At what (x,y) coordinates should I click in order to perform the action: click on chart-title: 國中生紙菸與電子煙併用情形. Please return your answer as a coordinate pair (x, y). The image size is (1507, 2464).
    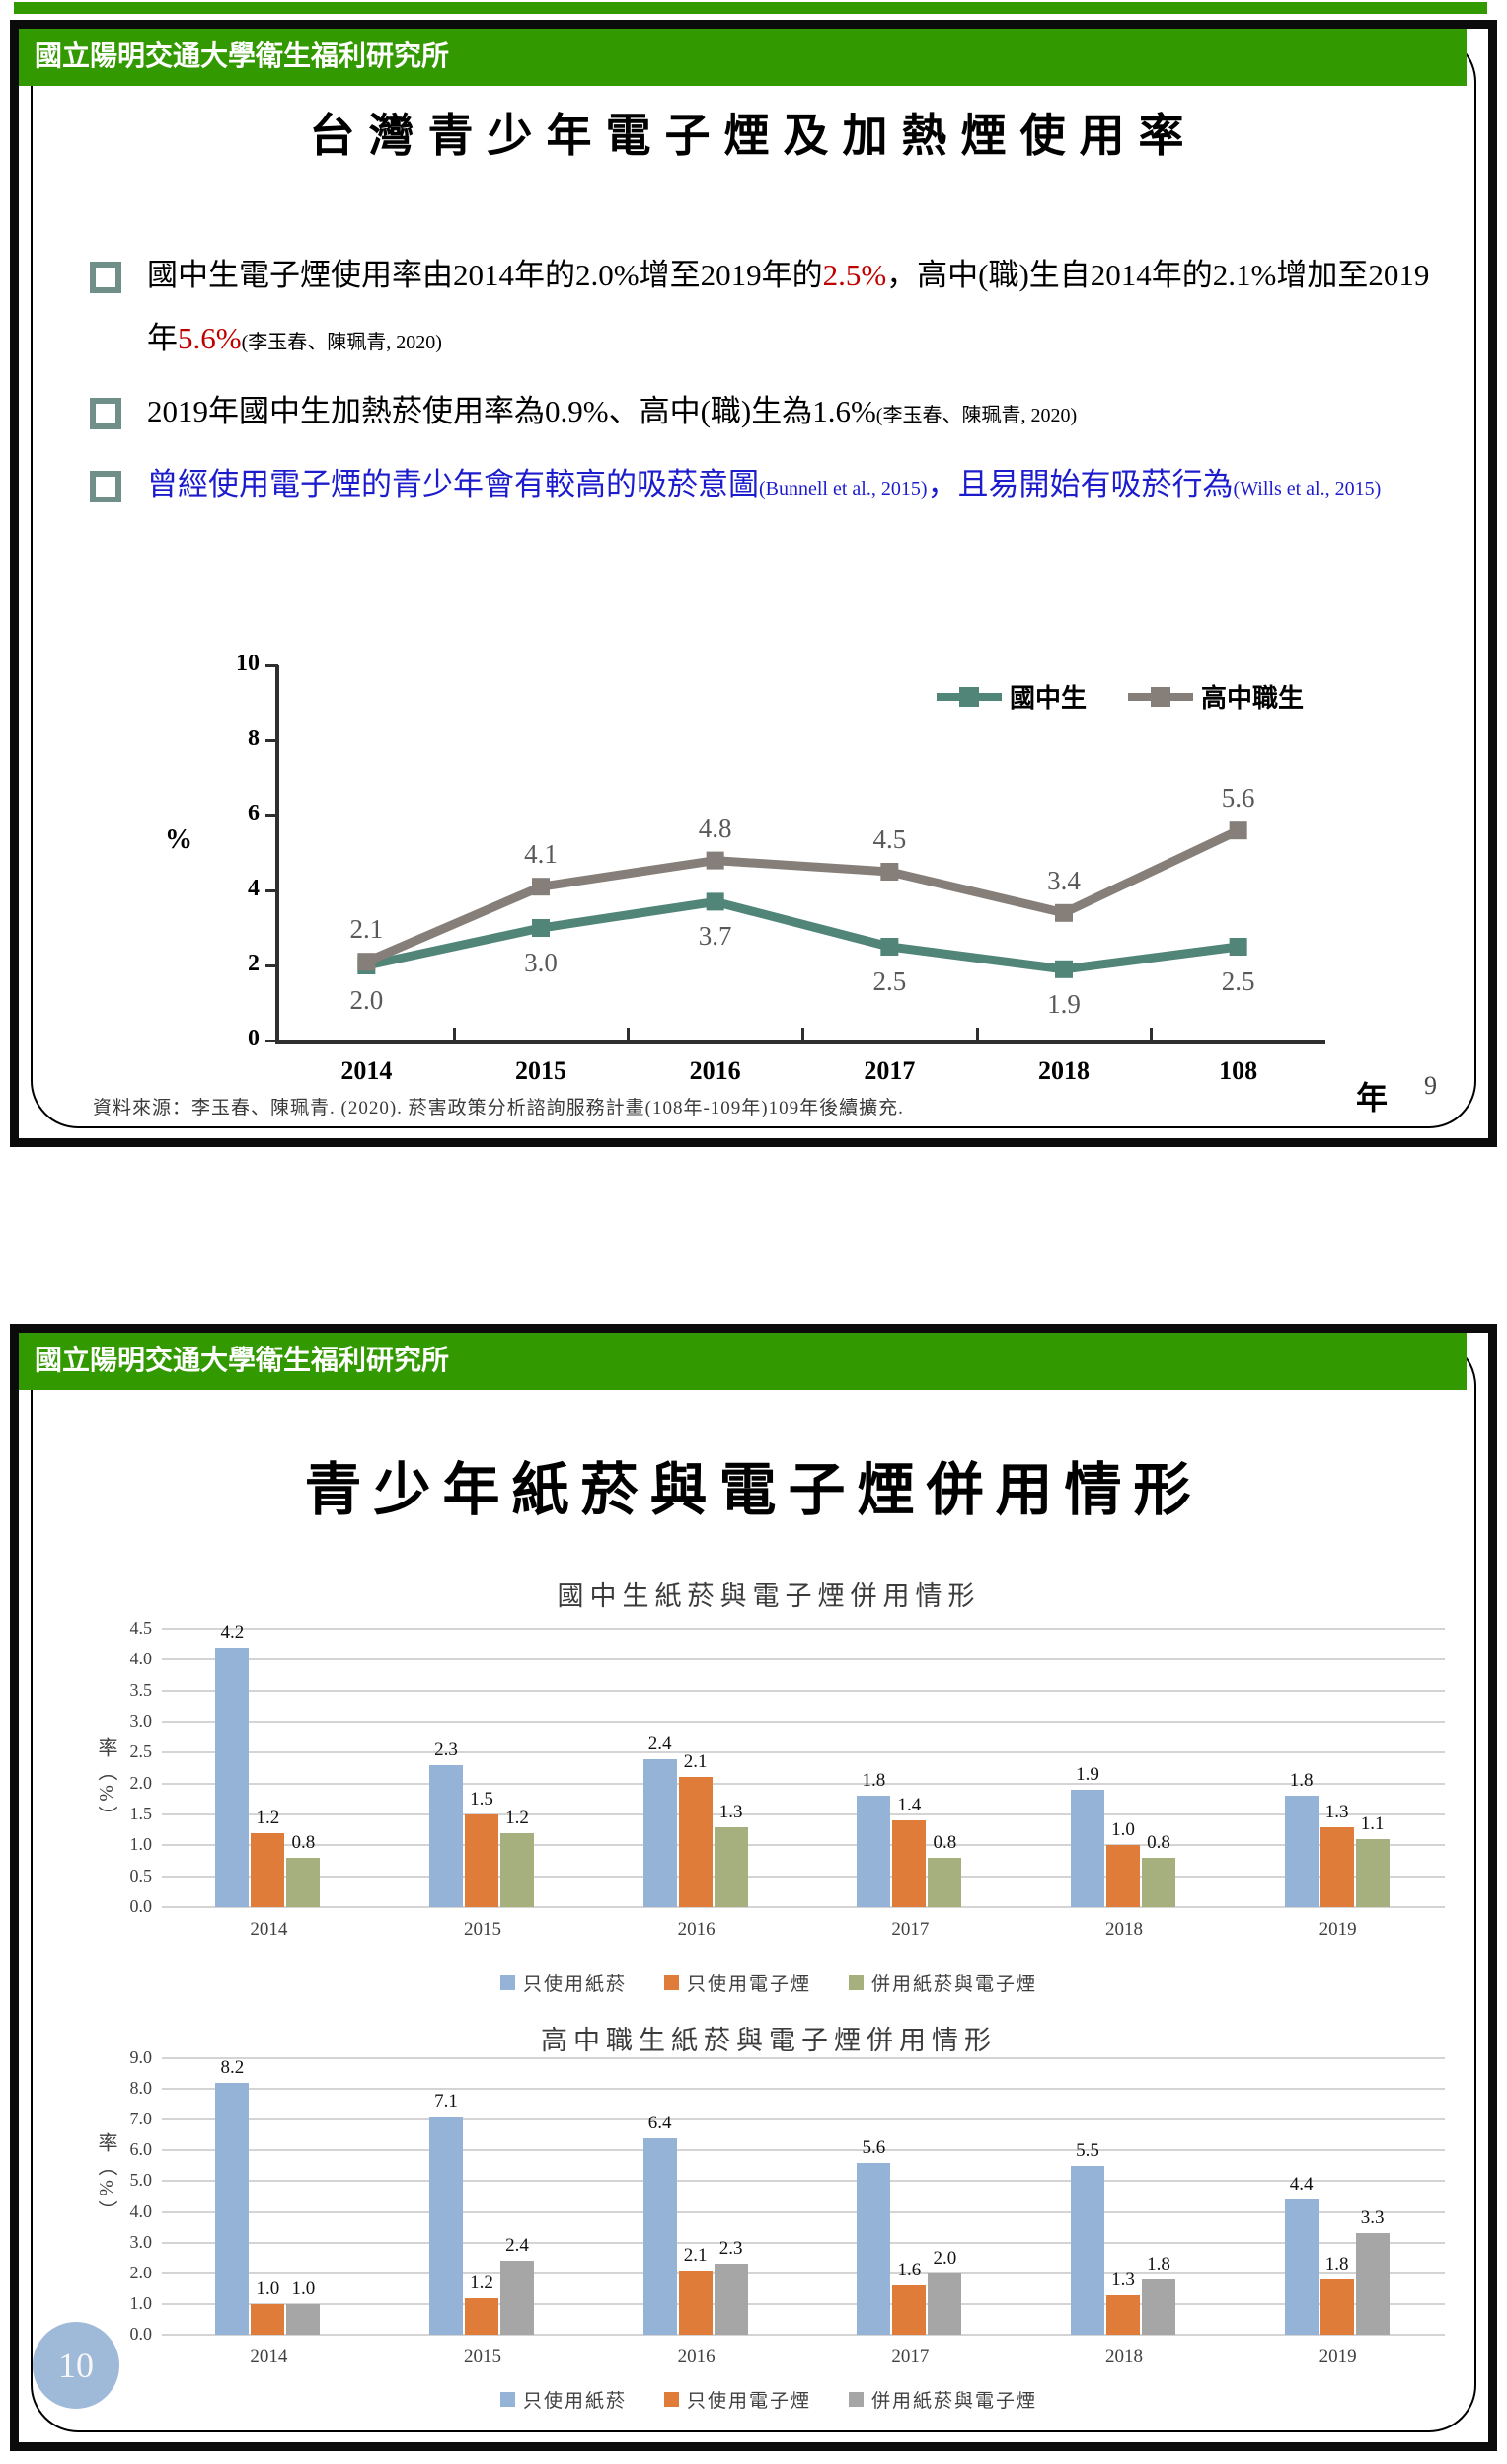
    Looking at the image, I should click on (769, 1596).